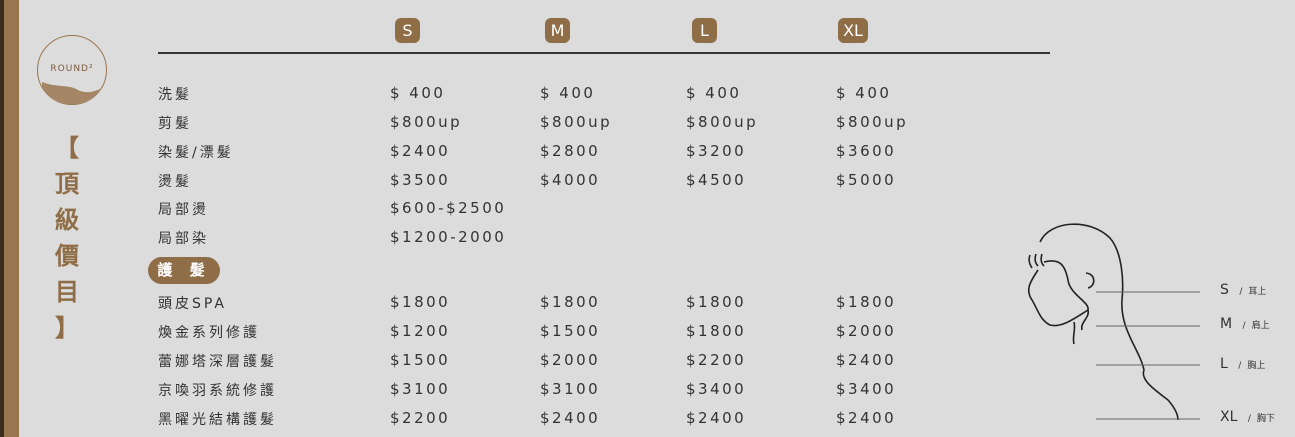 The image size is (1295, 437). I want to click on service-name: 蕾娜塔深層護髮, so click(217, 362).